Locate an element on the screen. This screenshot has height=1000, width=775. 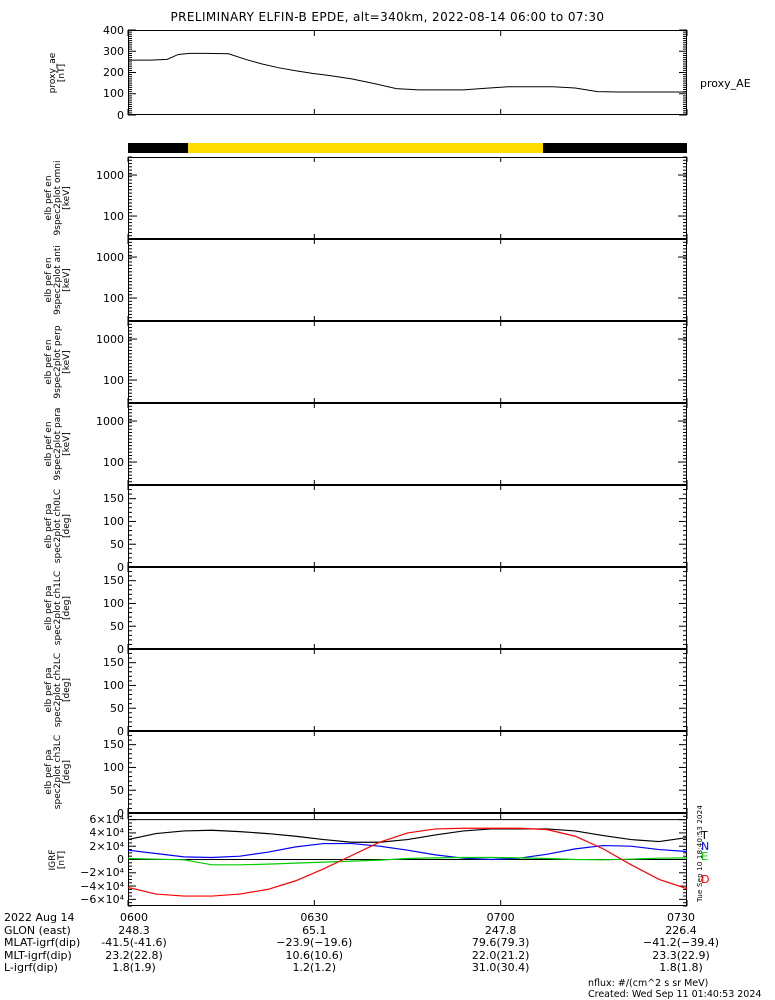
igrf-legend-t: T is located at coordinates (704, 835).